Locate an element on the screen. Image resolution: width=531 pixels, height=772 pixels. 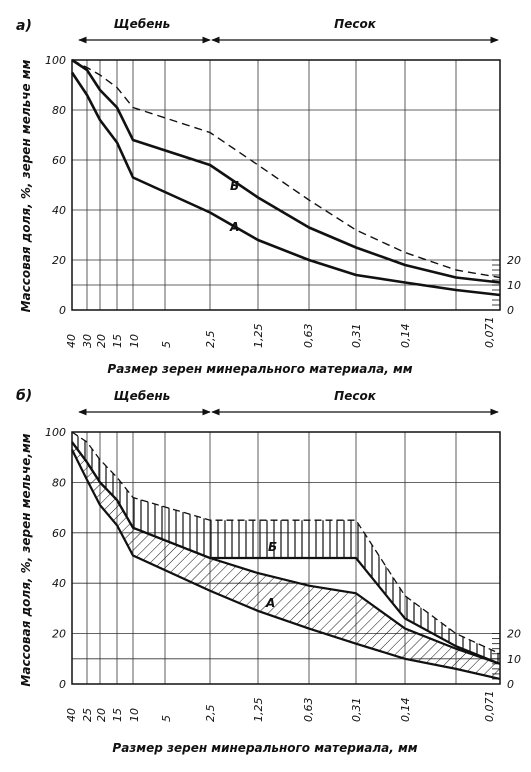
panel-a-xtick-0: 40 is located at coordinates (71, 341).